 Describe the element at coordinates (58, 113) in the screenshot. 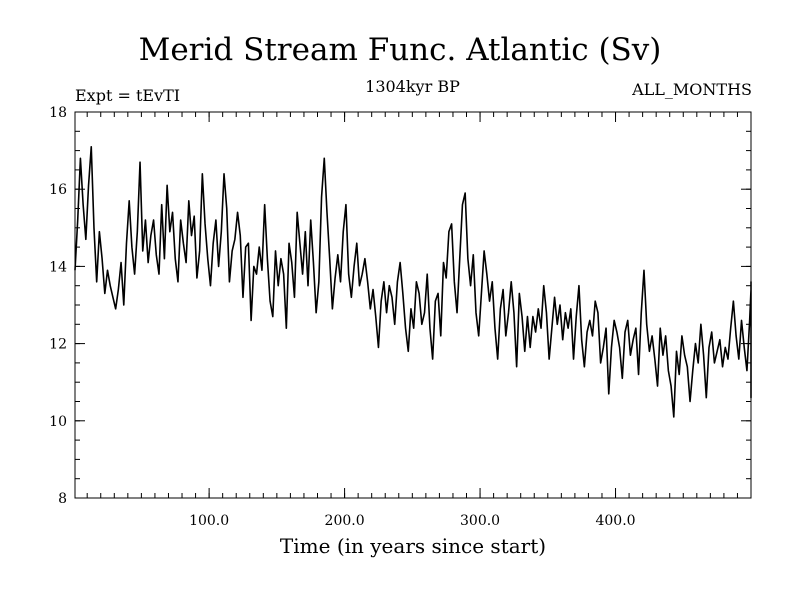

I see `y-tick-label: 18` at that location.